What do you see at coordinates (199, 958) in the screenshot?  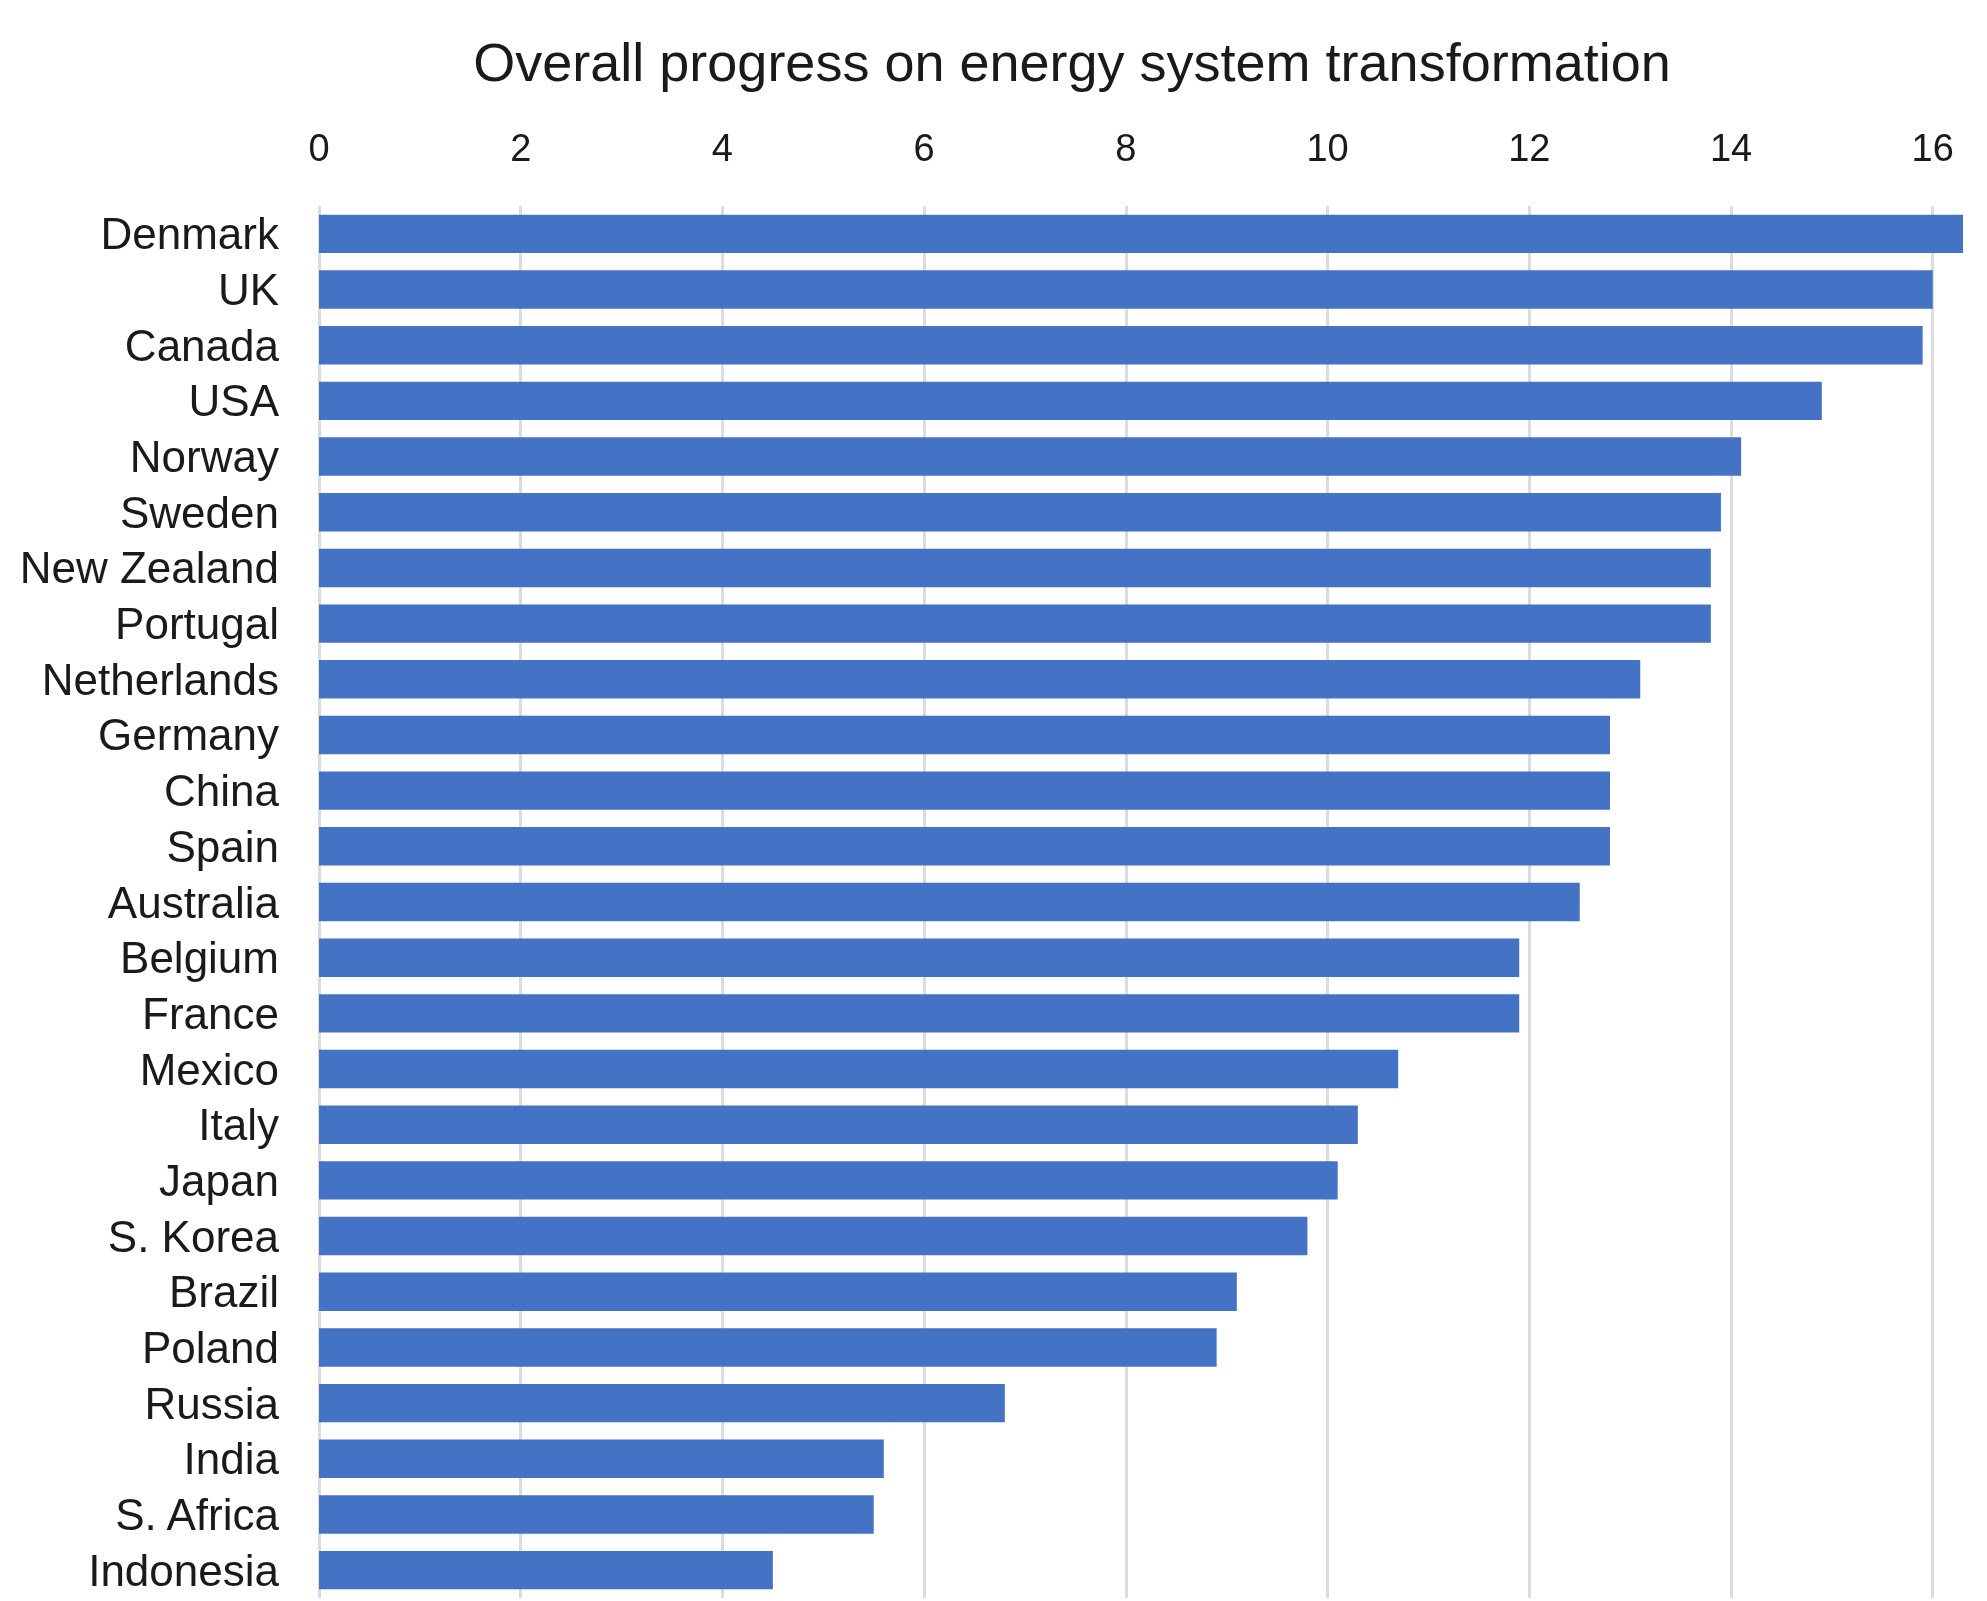 I see `y-tick-label: Belgium` at bounding box center [199, 958].